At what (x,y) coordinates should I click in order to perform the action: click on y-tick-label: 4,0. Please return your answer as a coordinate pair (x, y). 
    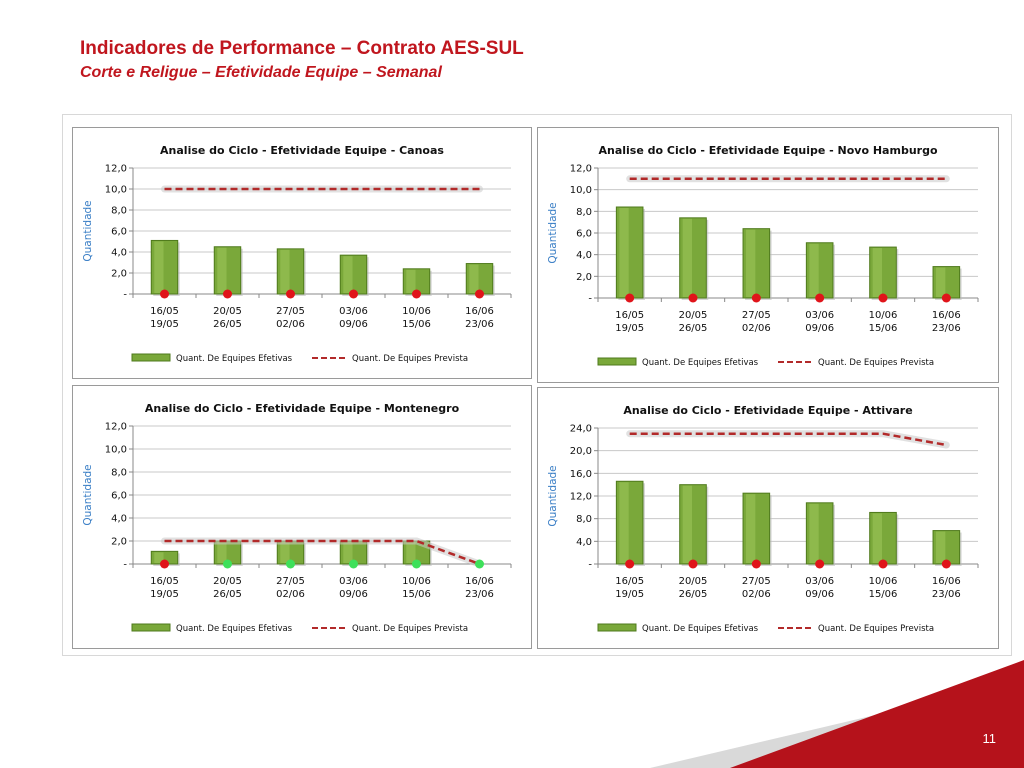
    Looking at the image, I should click on (584, 542).